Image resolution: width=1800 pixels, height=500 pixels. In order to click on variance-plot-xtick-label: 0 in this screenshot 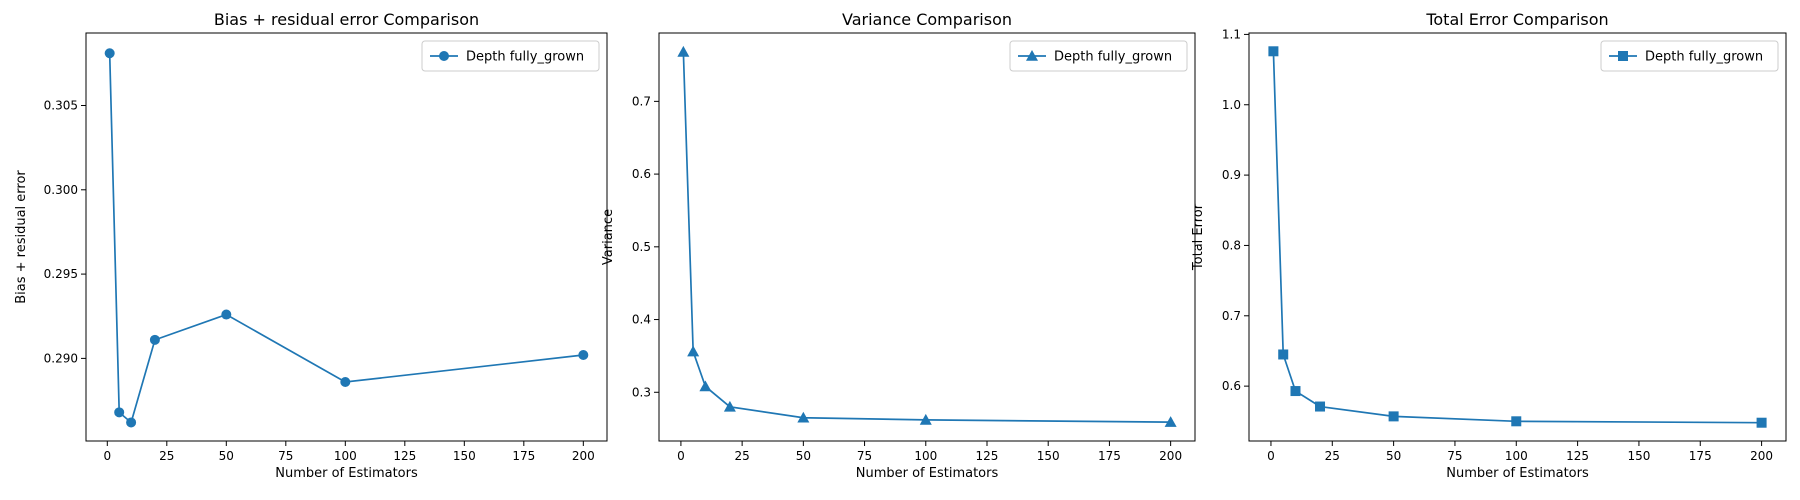, I will do `click(681, 456)`.